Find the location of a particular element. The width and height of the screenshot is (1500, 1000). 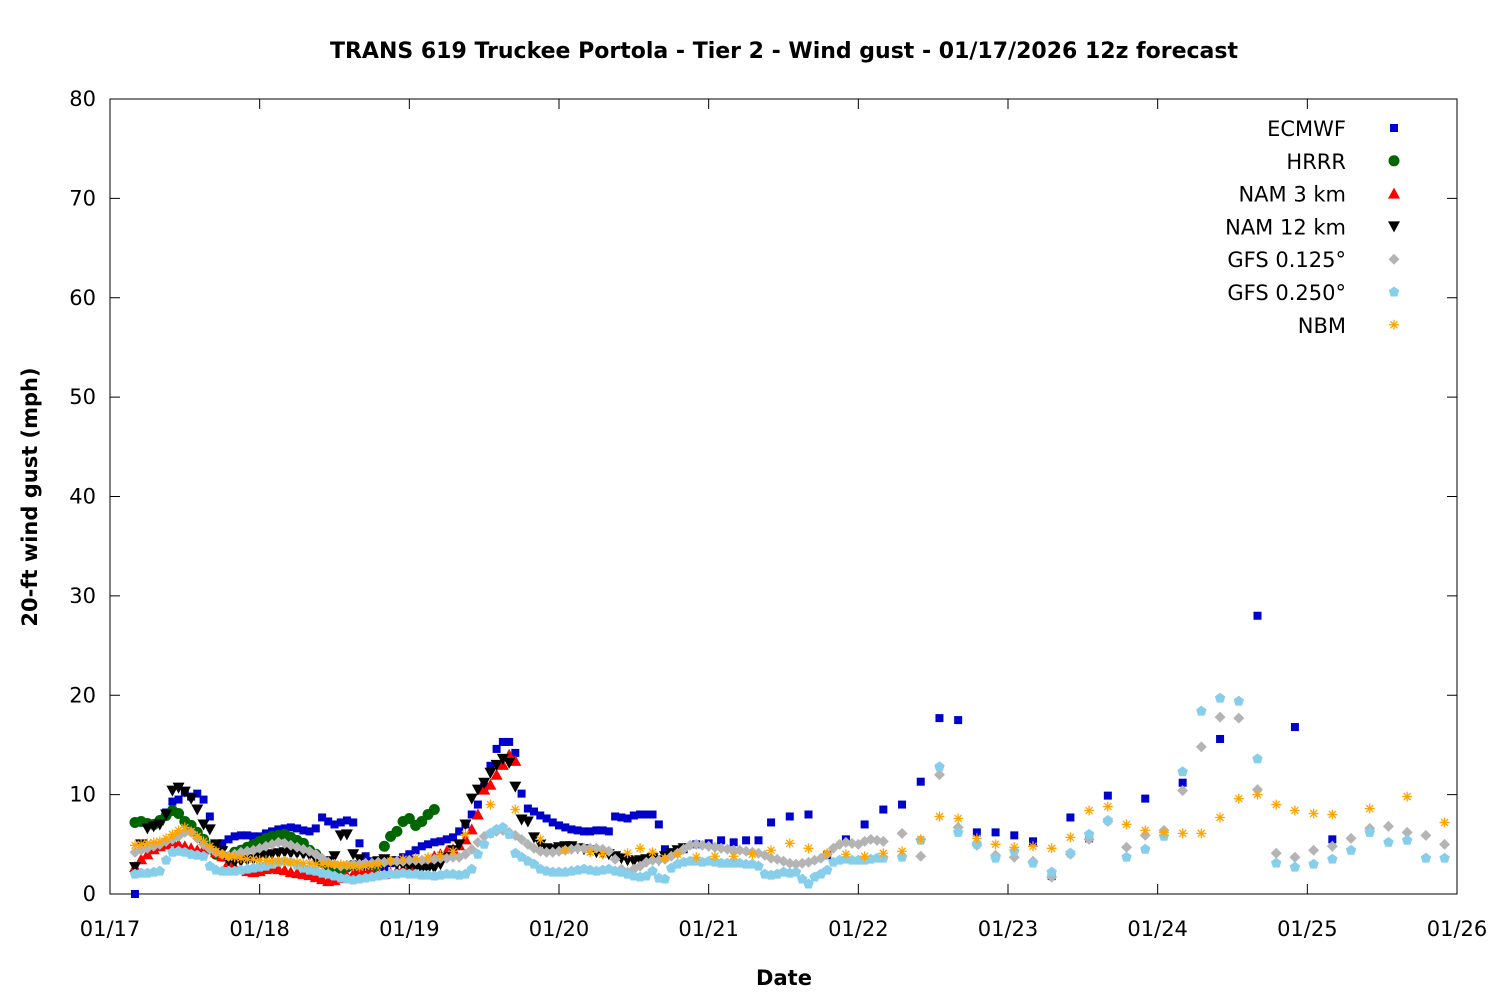

y-tick-label: 30 is located at coordinates (82, 596).